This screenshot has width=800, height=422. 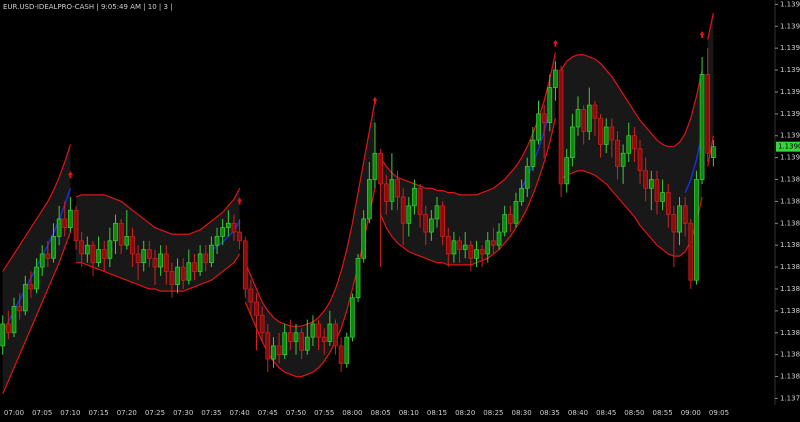 I want to click on y-tick-label: 1.1396, so click(x=790, y=26).